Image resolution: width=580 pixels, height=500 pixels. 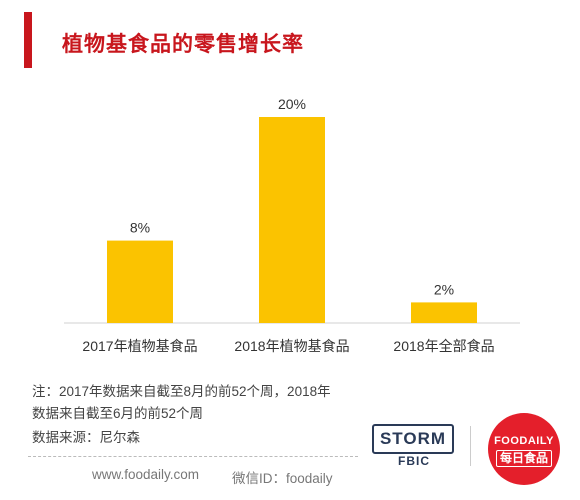 What do you see at coordinates (181, 391) in the screenshot?
I see `footnote-line-1: 注：2017年数据来自截至8月的前52个周，2018年` at bounding box center [181, 391].